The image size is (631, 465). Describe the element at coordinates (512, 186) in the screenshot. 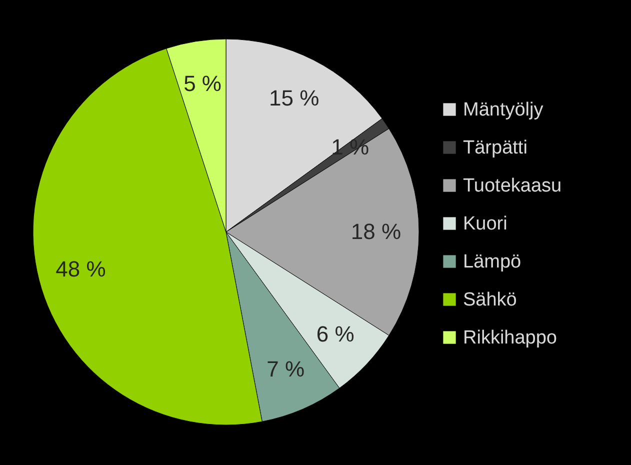

I see `legend-label: Tuotekaasu` at that location.